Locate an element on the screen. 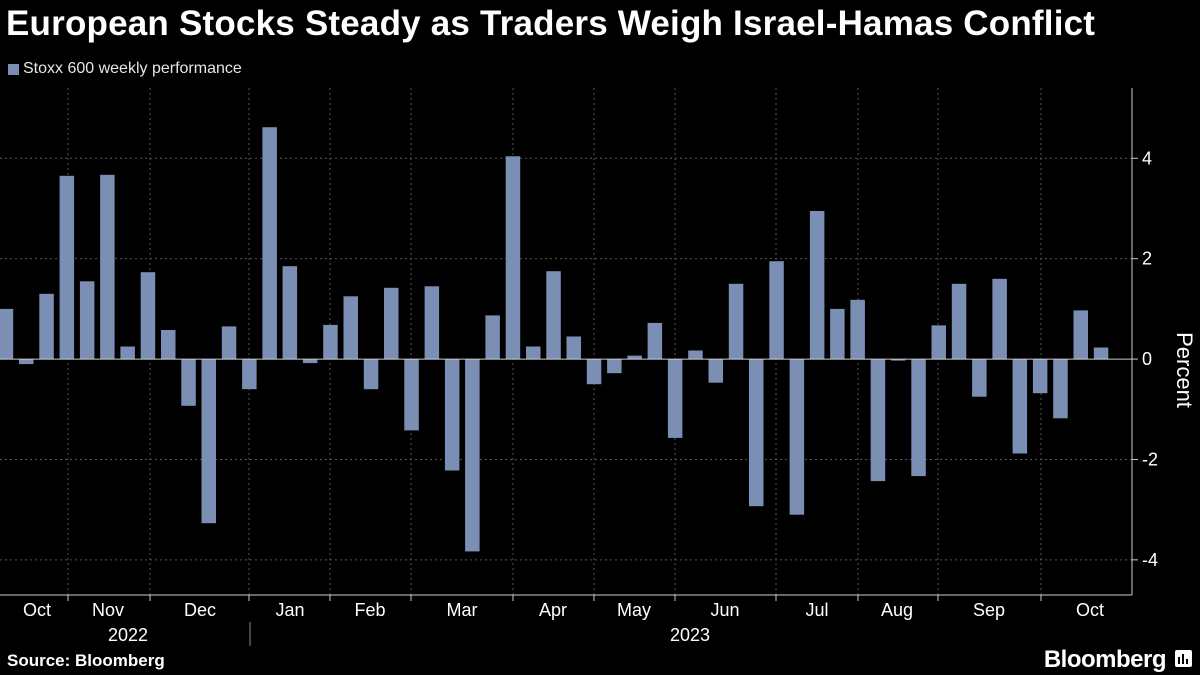 The height and width of the screenshot is (675, 1200). y-axis-label: Percent is located at coordinates (1184, 370).